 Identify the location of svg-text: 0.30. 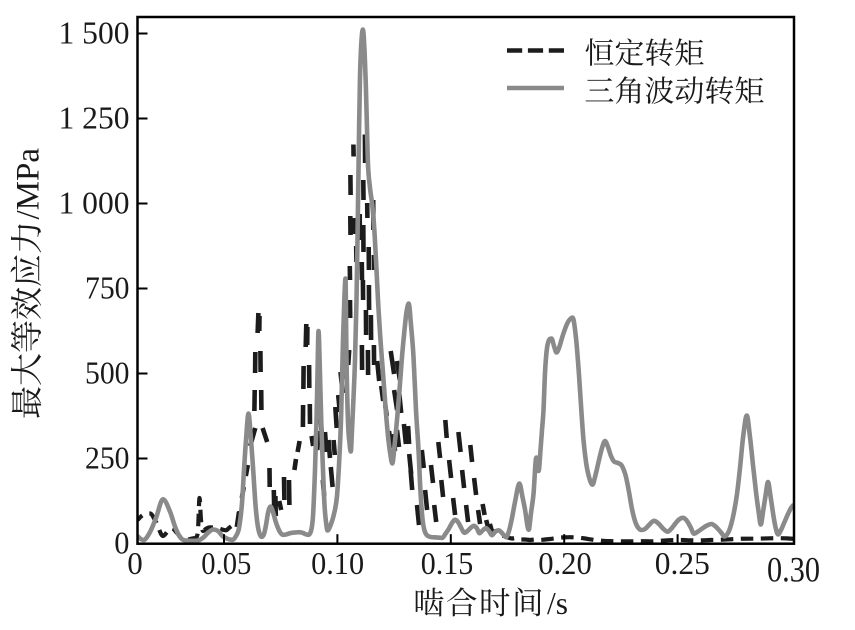
(793, 570).